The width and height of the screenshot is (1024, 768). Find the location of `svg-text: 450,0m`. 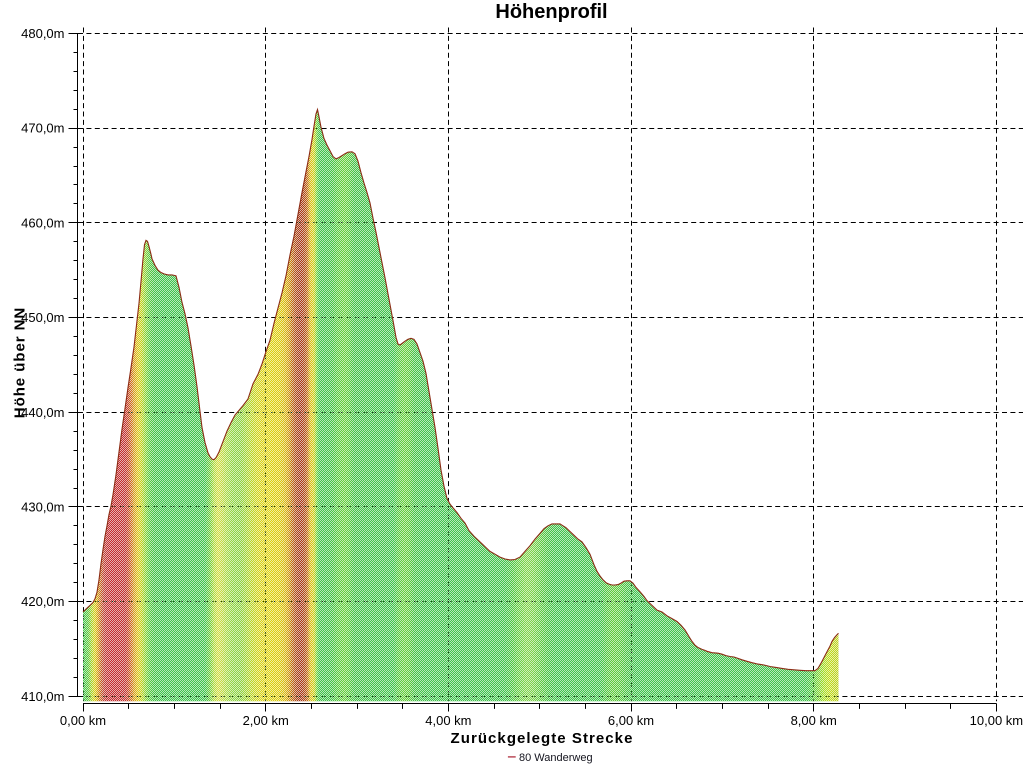

svg-text: 450,0m is located at coordinates (42, 317).